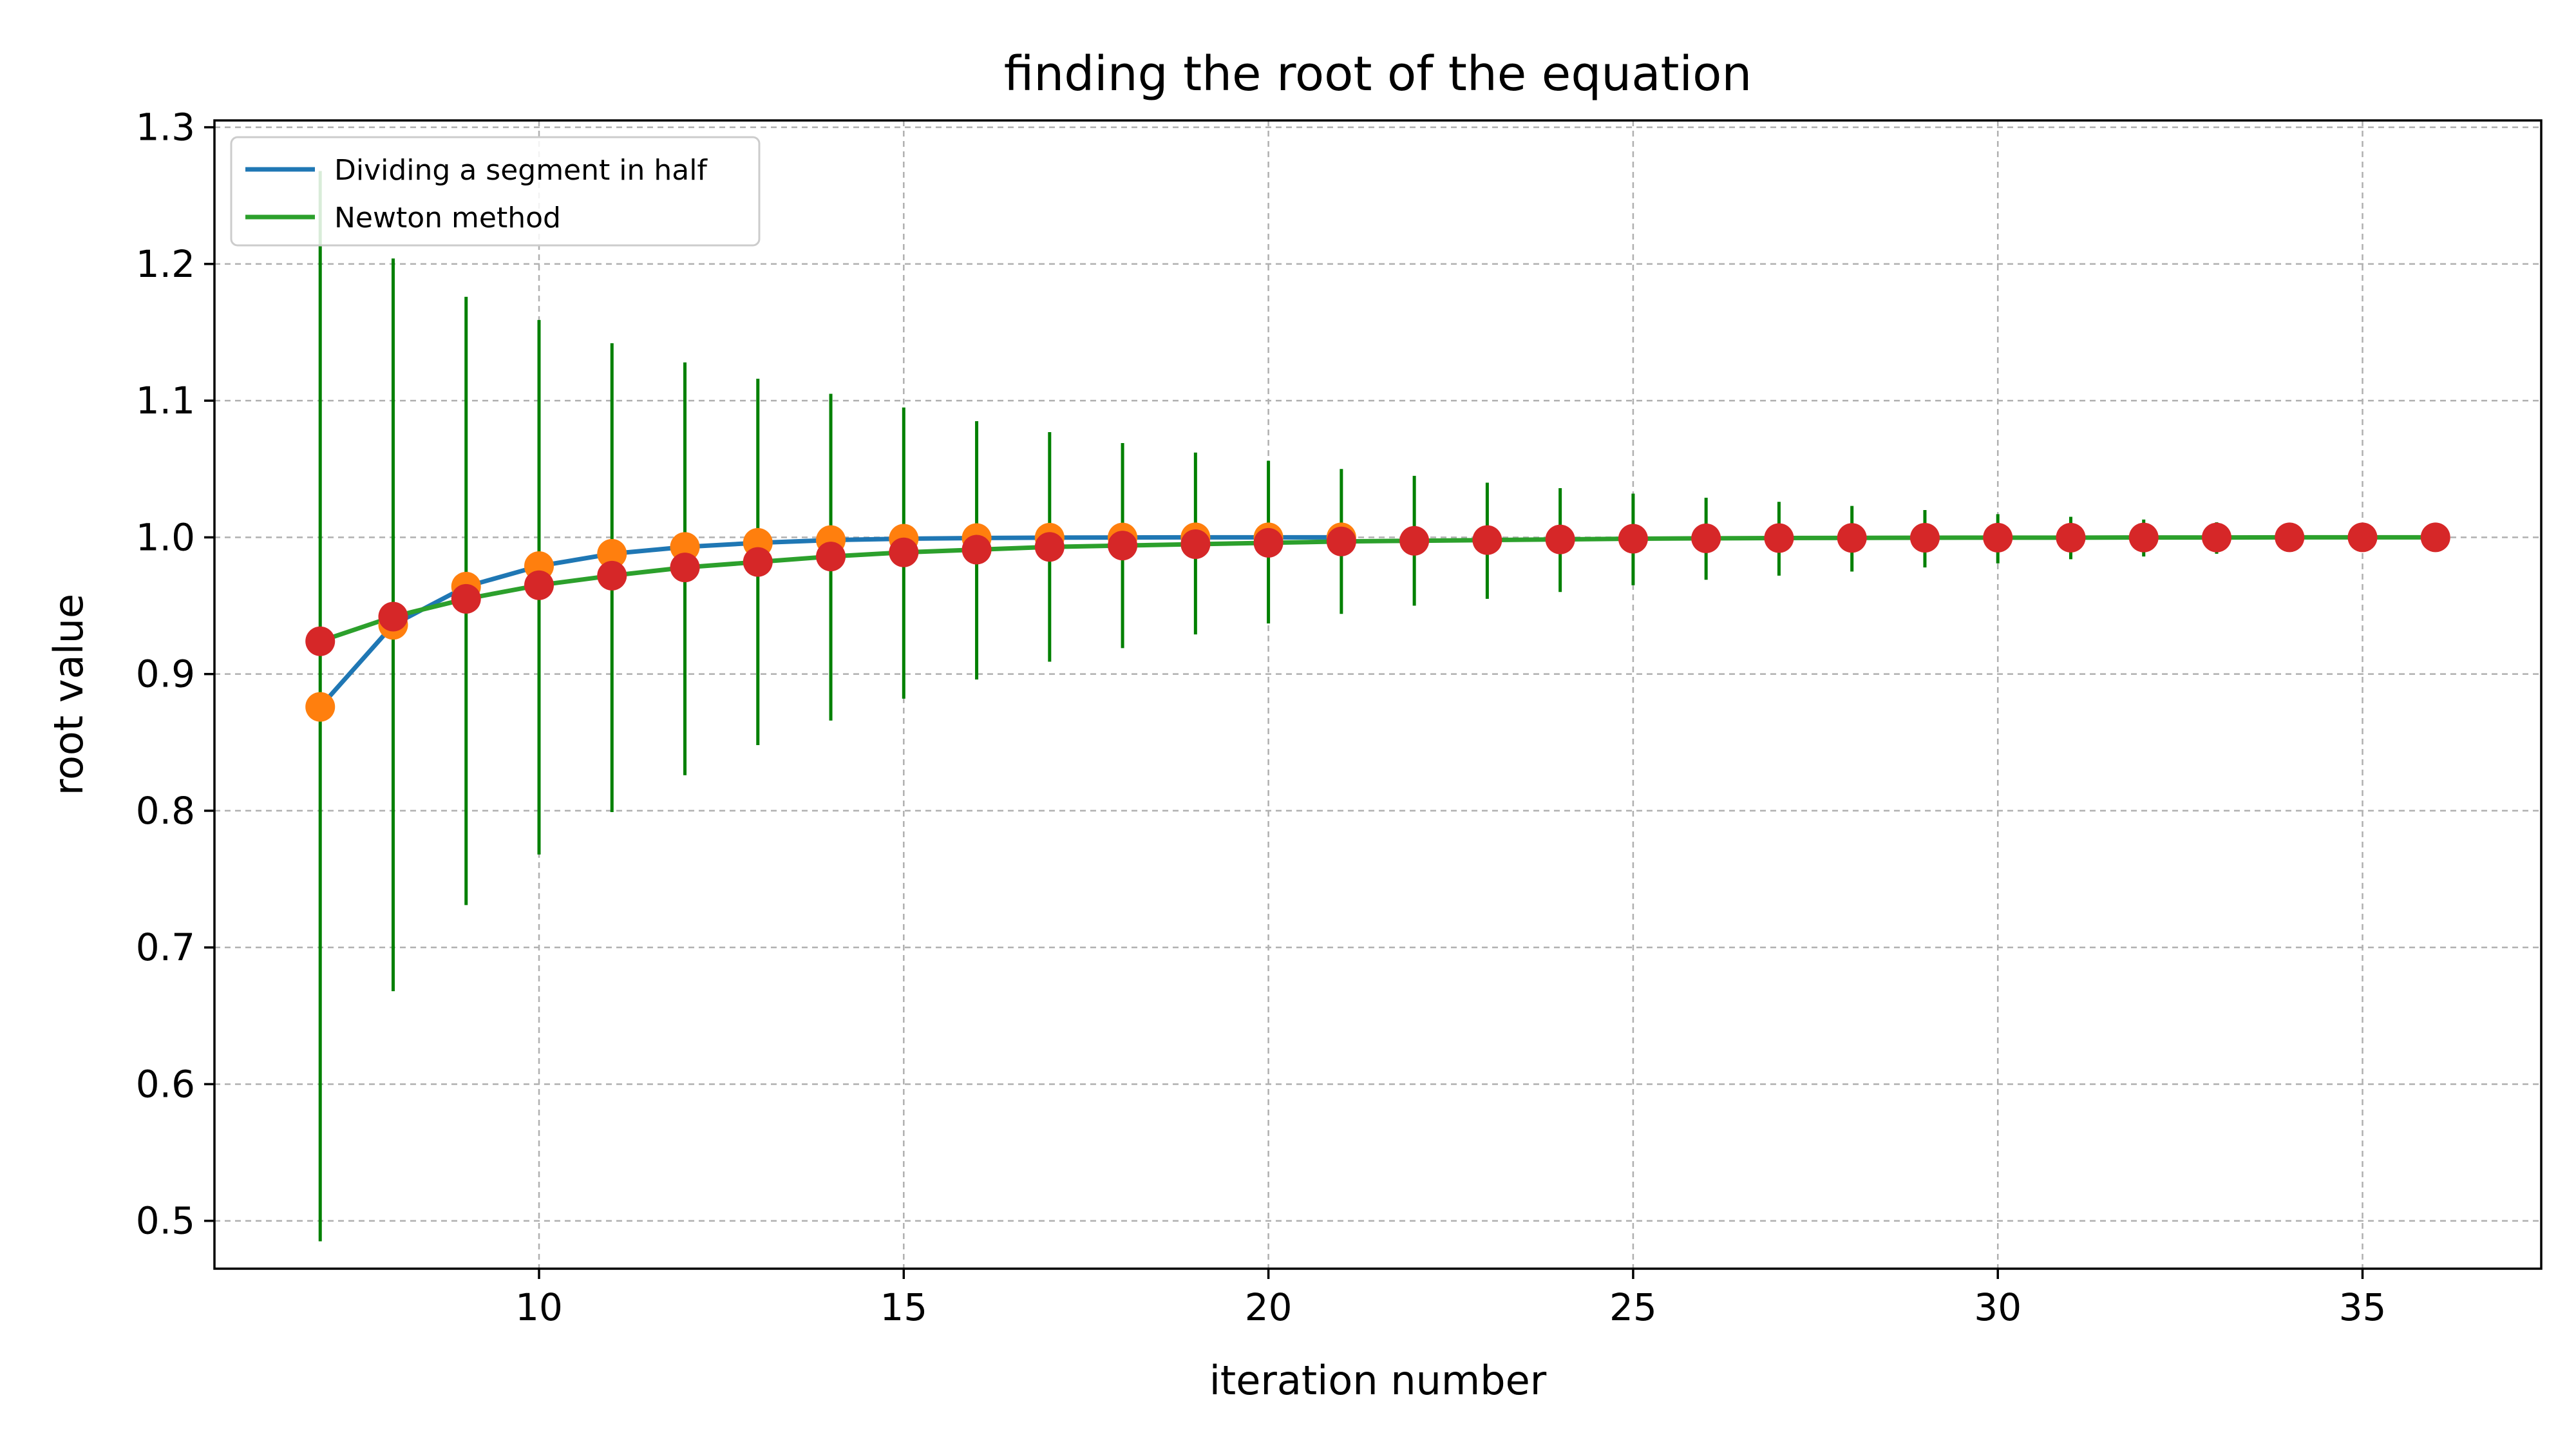 The height and width of the screenshot is (1449, 2576). Describe the element at coordinates (1378, 74) in the screenshot. I see `chart-title: finding the root of the equation` at that location.